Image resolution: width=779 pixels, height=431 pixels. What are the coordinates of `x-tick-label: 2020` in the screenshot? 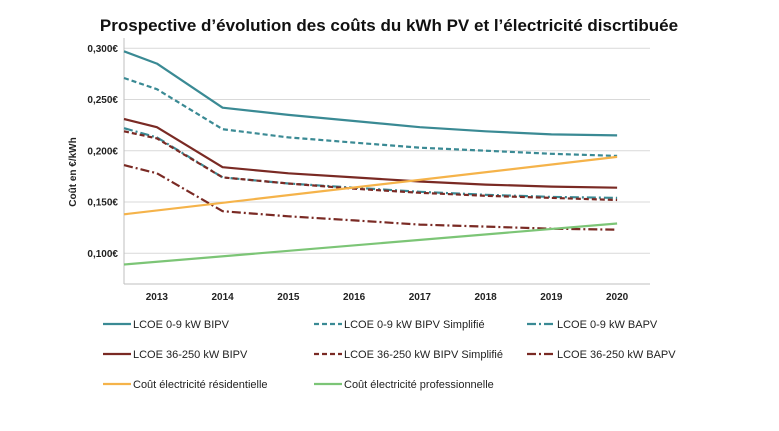 It's located at (617, 297).